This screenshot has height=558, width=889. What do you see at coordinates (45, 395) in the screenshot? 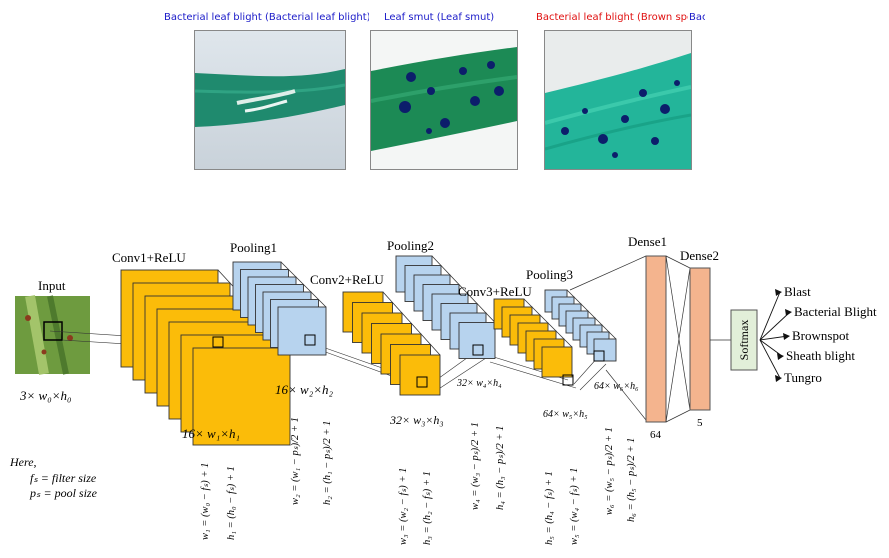
I see `input-dim-label: 3× w₀×h₀` at bounding box center [45, 395].